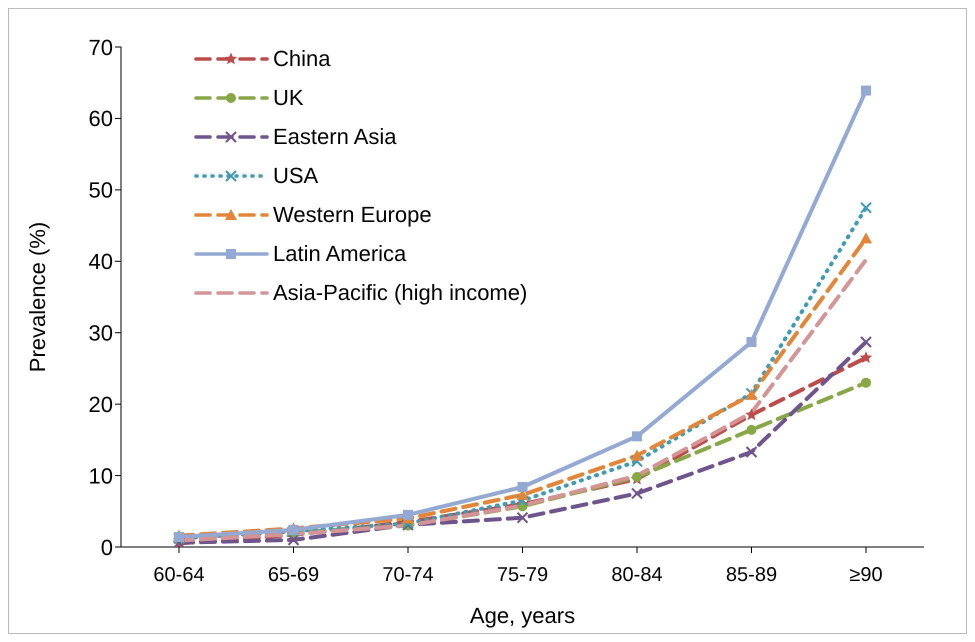 The width and height of the screenshot is (975, 642). I want to click on x-tick-label: 60-64, so click(179, 575).